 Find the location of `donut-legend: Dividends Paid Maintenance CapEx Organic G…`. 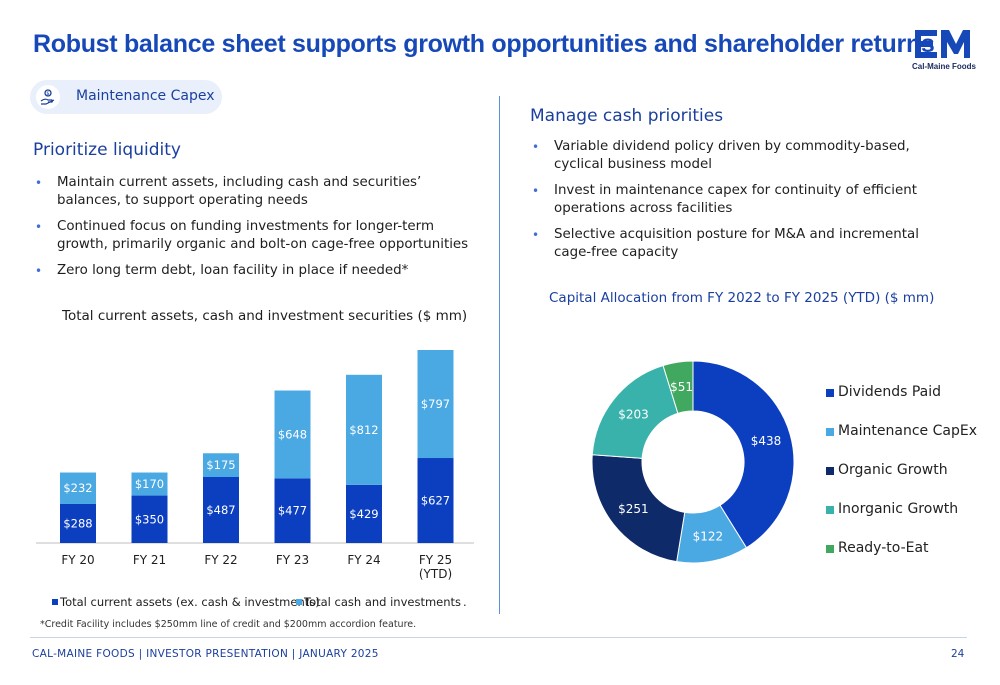

donut-legend: Dividends Paid Maintenance CapEx Organic G… is located at coordinates (901, 481).